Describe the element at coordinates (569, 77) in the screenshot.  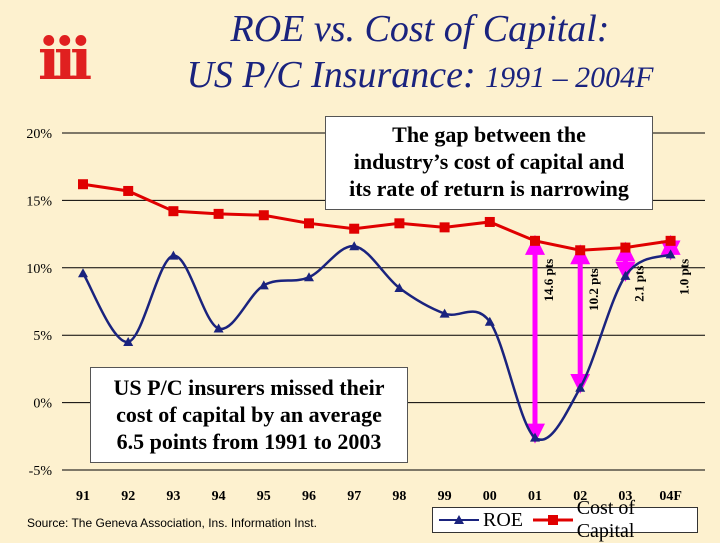
I see `title-line-2-years: 1991 – 2004F` at that location.